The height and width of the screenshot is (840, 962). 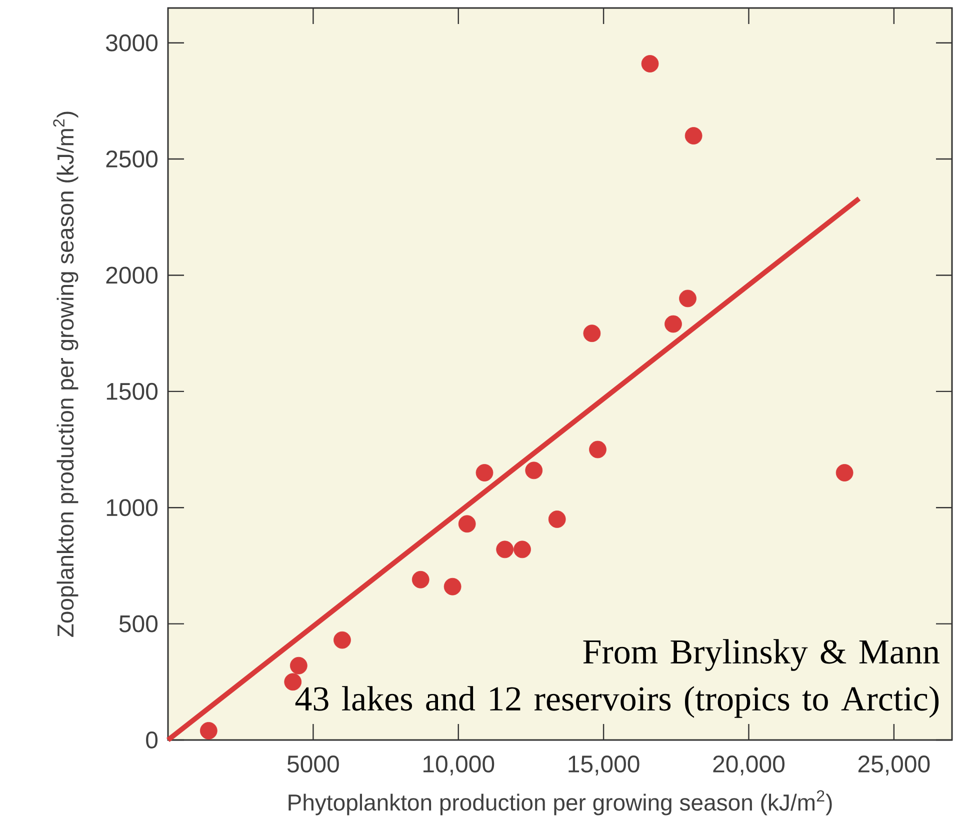 I want to click on y-tick-label: 1500, so click(x=132, y=391).